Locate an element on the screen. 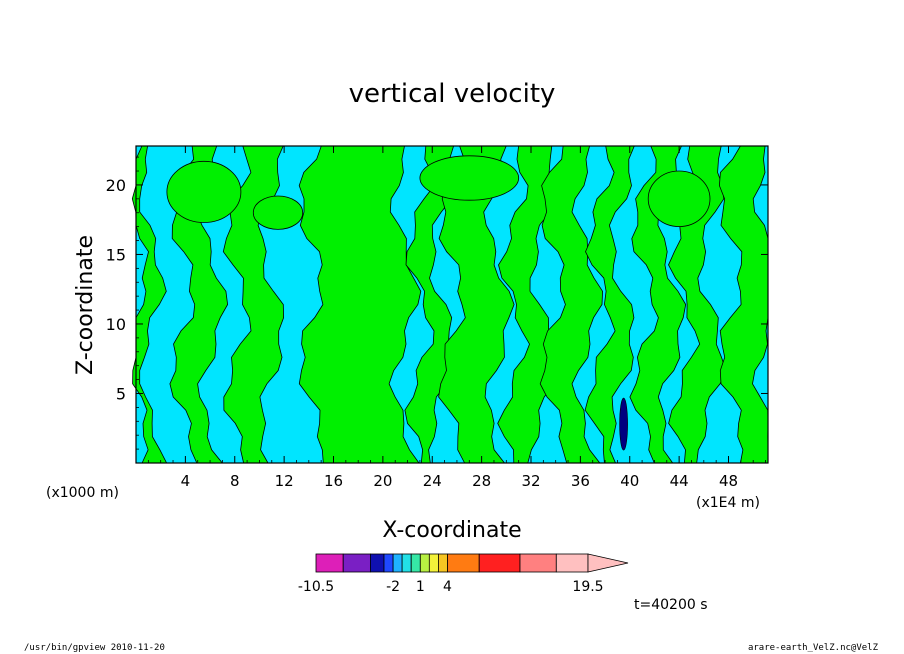 The height and width of the screenshot is (654, 904). y-tick-label: 15 is located at coordinates (116, 254).